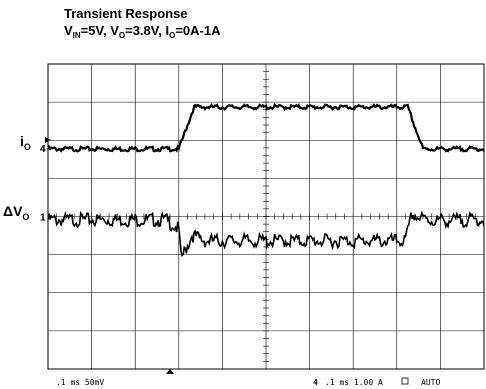 This screenshot has width=486, height=389. Describe the element at coordinates (167, 30) in the screenshot. I see `io-symbol: I` at that location.